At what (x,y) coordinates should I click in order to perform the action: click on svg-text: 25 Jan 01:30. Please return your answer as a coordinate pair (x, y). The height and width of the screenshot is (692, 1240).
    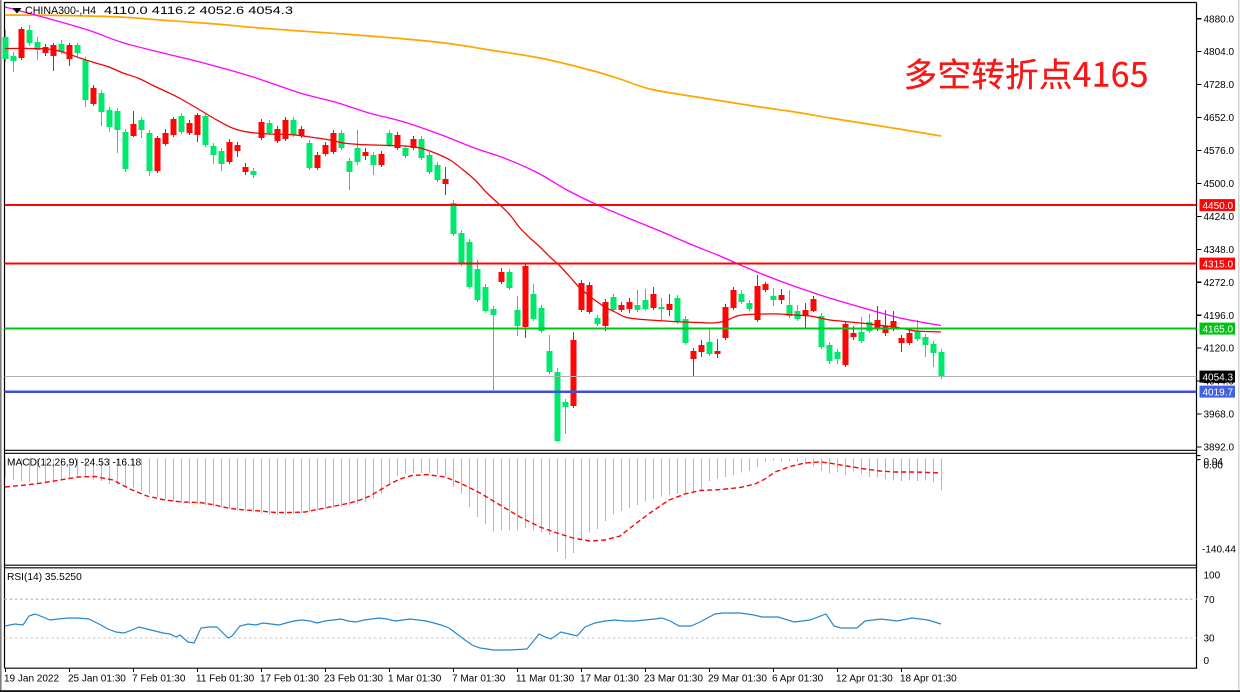
    Looking at the image, I should click on (97, 679).